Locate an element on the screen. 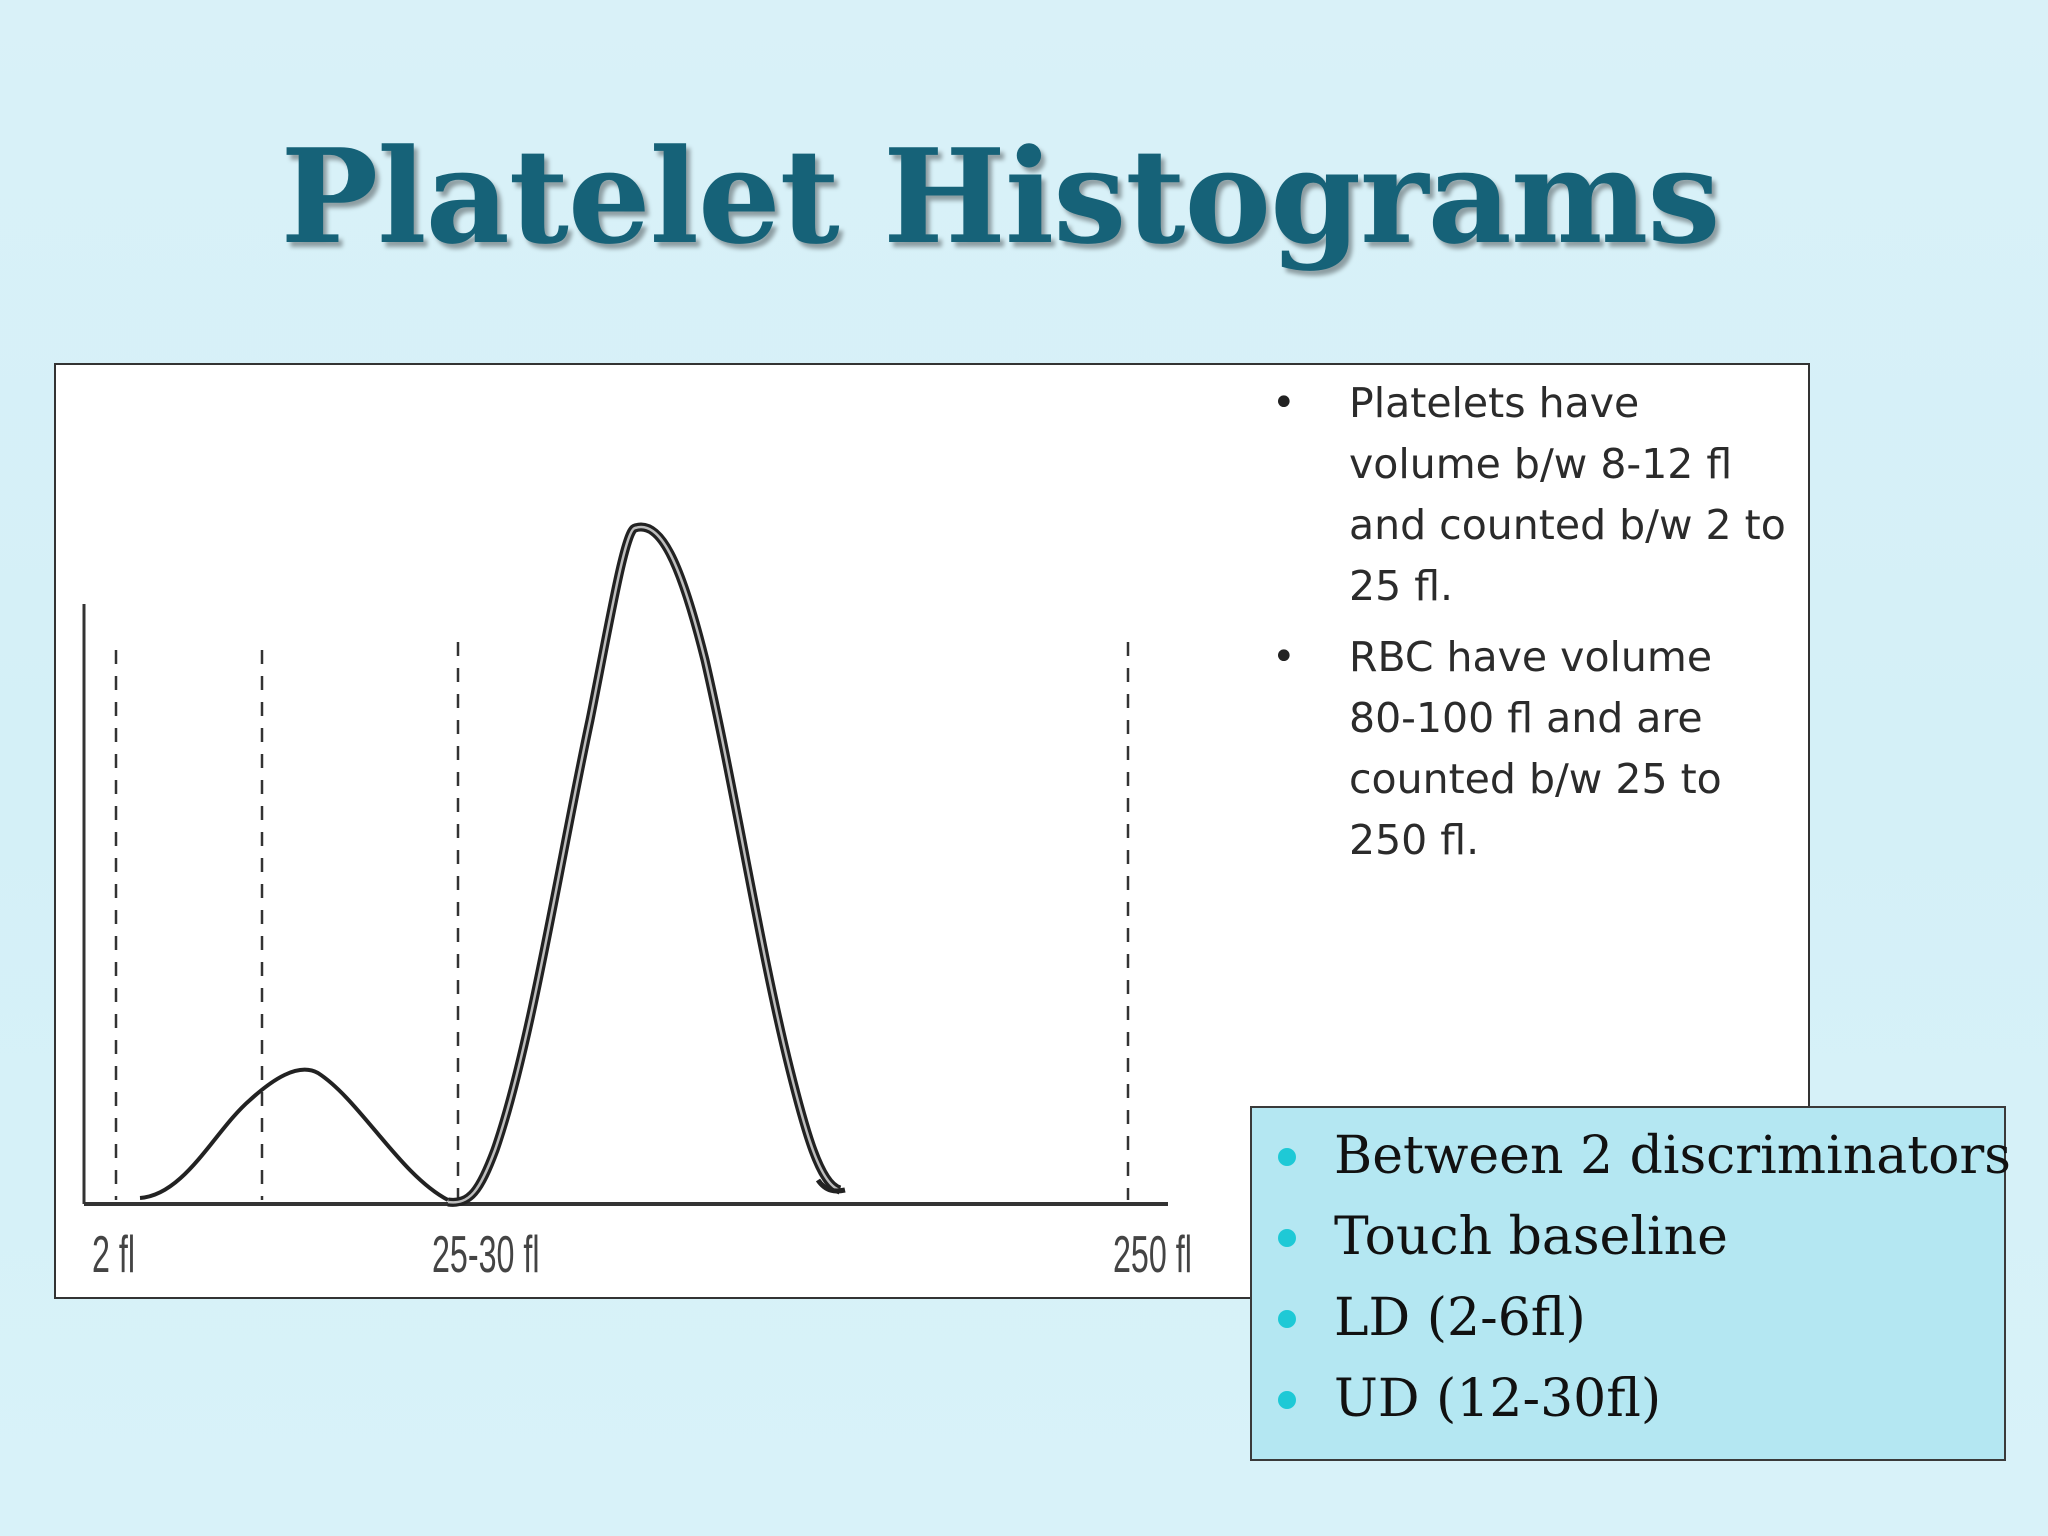 This screenshot has width=2048, height=1536. callout-item-label: Between 2 discriminators is located at coordinates (1672, 1156).